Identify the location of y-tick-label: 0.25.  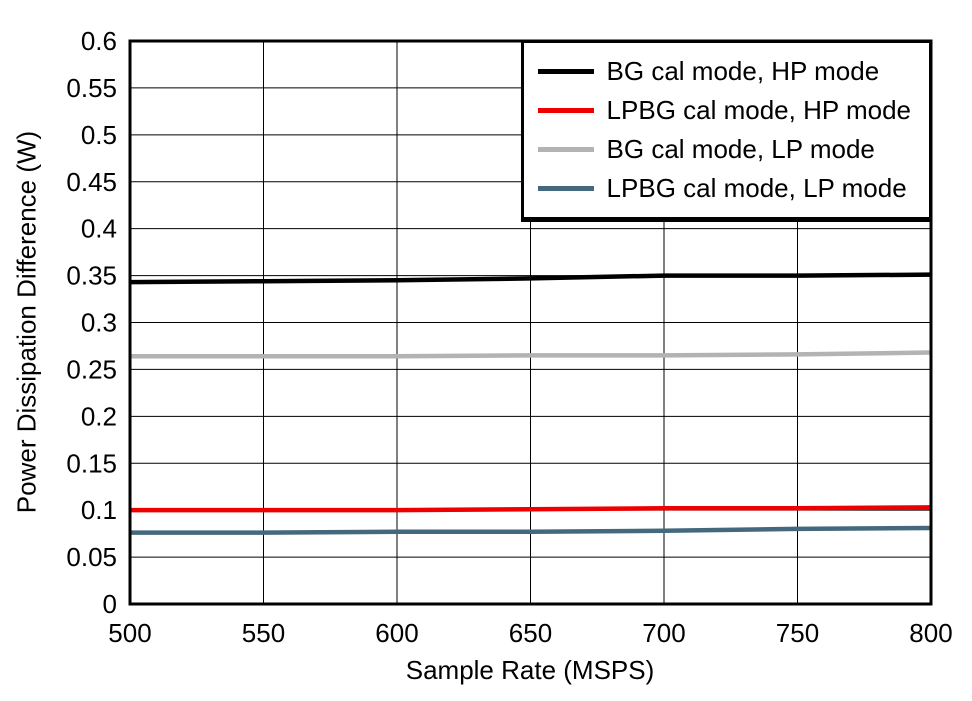
(91, 369).